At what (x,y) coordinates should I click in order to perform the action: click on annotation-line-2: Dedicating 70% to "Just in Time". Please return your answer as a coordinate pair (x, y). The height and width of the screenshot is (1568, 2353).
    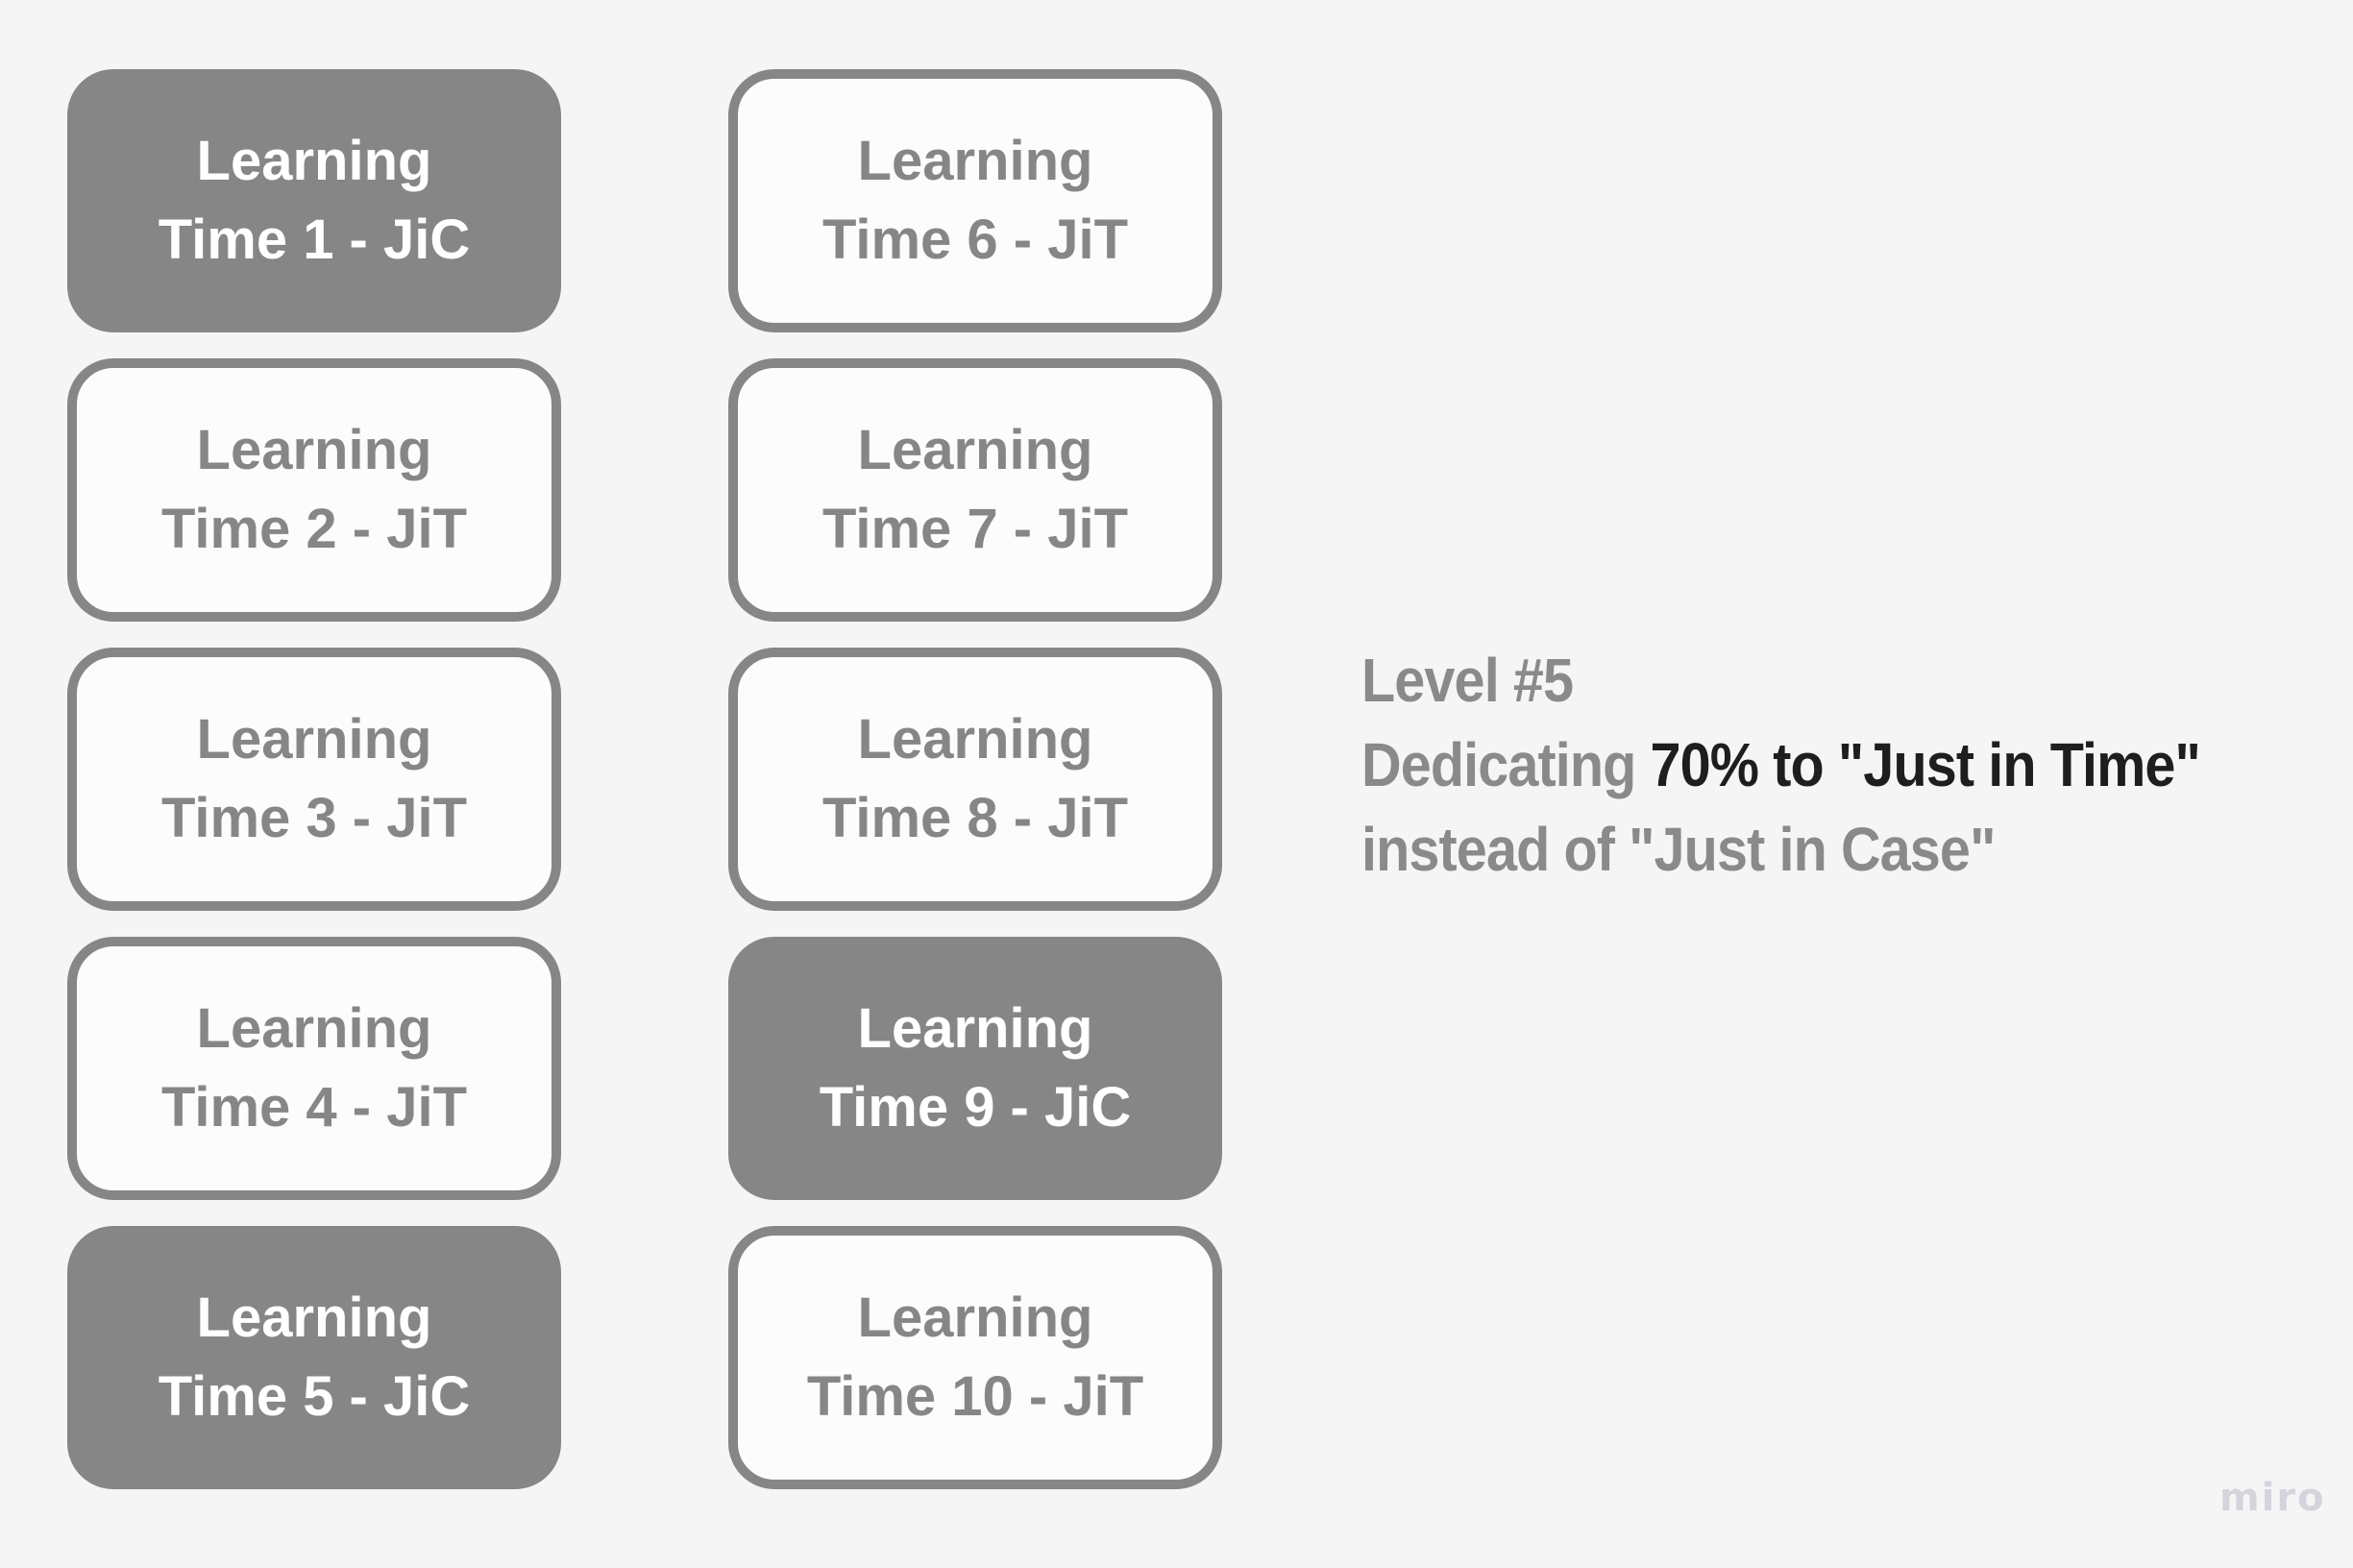
    Looking at the image, I should click on (1781, 765).